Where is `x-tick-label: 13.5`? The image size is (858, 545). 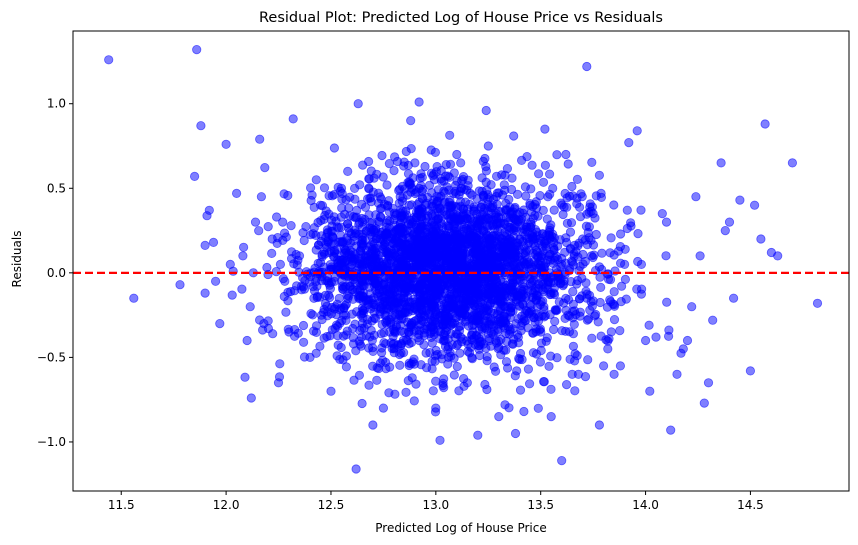
x-tick-label: 13.5 is located at coordinates (540, 505).